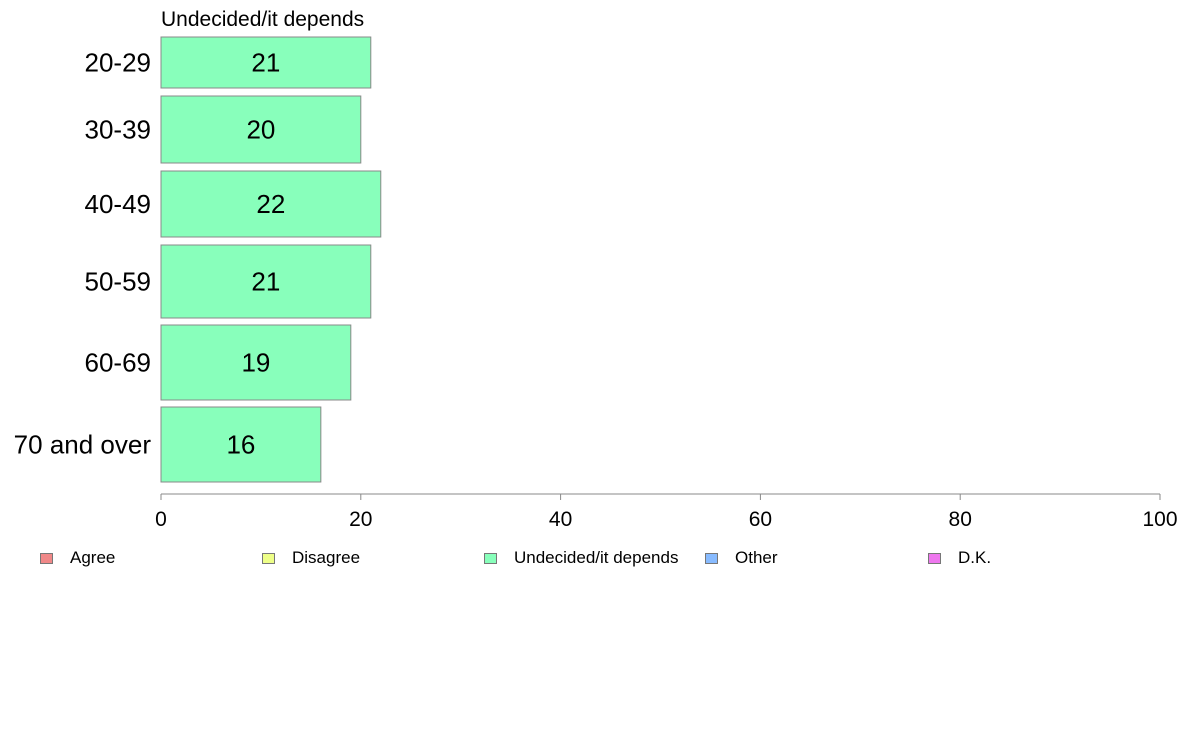  I want to click on category-label: 20-29, so click(118, 63).